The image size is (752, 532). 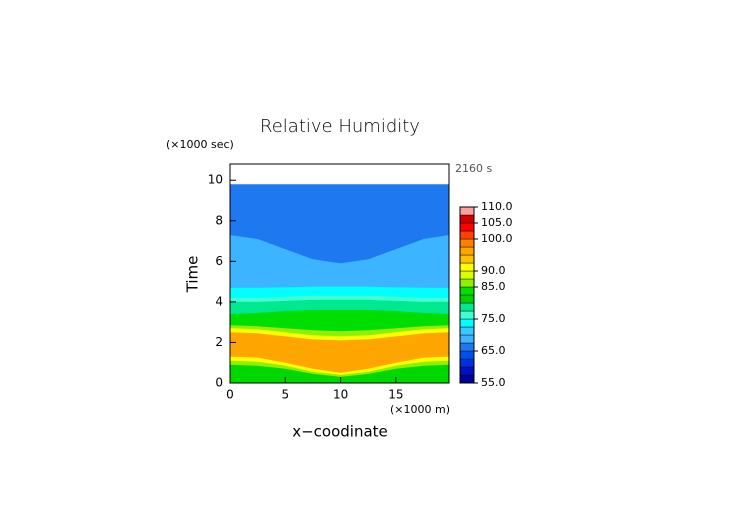 What do you see at coordinates (497, 206) in the screenshot?
I see `colorbar-tick-label: 110.0` at bounding box center [497, 206].